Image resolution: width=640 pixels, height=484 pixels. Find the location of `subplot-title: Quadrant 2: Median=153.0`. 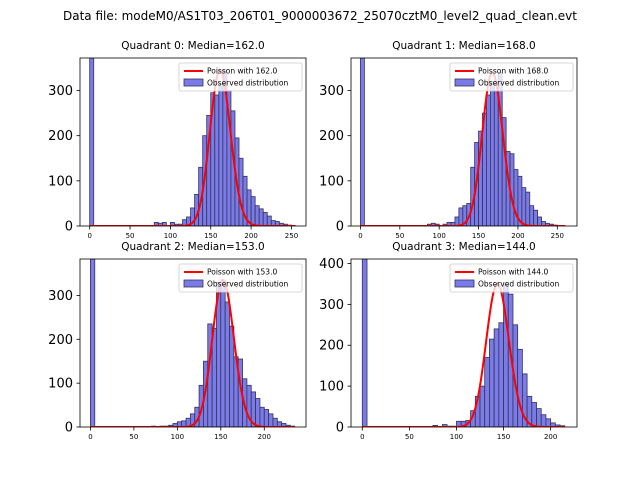

subplot-title: Quadrant 2: Median=153.0 is located at coordinates (192, 247).